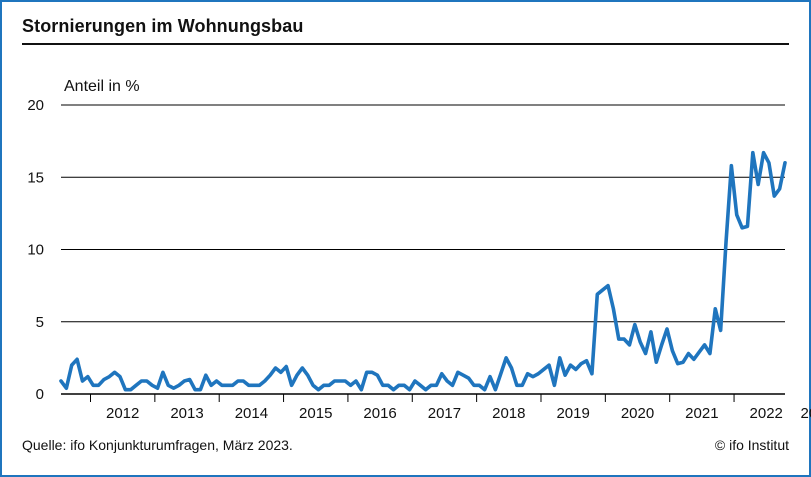 Image resolution: width=811 pixels, height=477 pixels. I want to click on x-tick-label: 2020, so click(637, 413).